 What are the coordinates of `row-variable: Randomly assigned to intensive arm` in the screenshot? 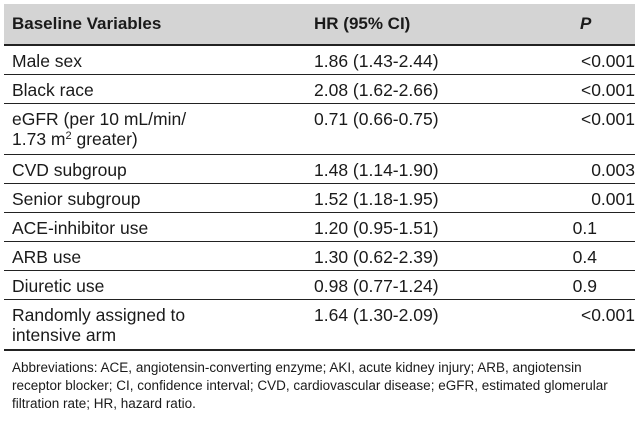 It's located at (154, 322).